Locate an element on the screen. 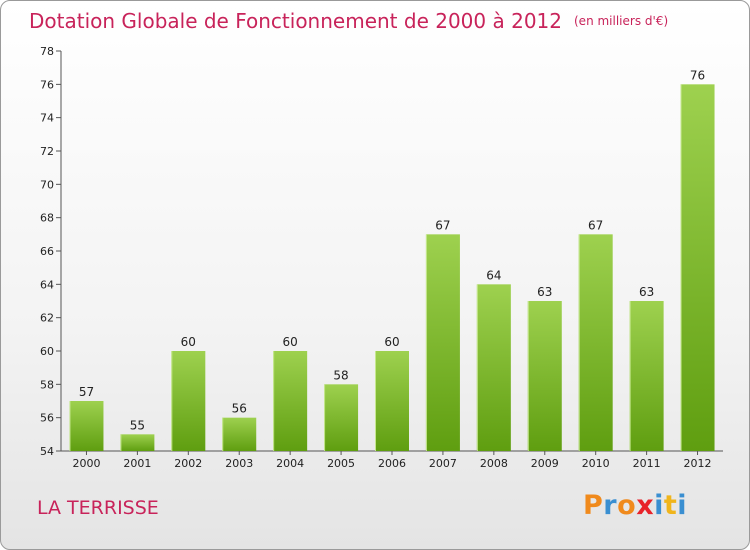 The image size is (750, 550). logo-letter: o is located at coordinates (627, 505).